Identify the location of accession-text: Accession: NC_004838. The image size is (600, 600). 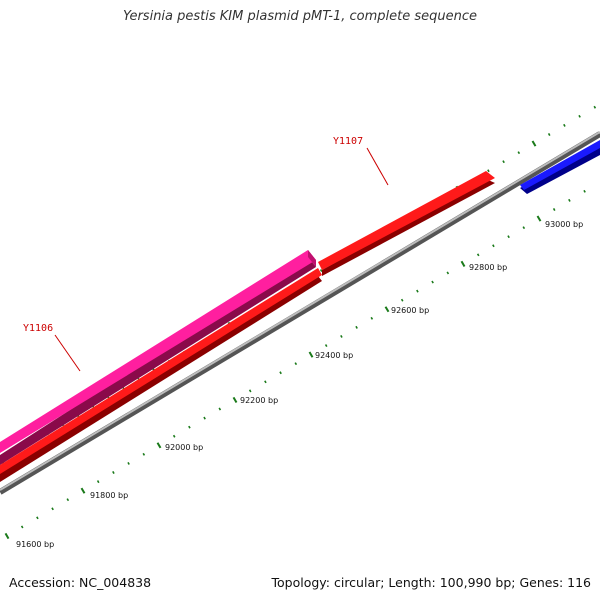
(80, 582).